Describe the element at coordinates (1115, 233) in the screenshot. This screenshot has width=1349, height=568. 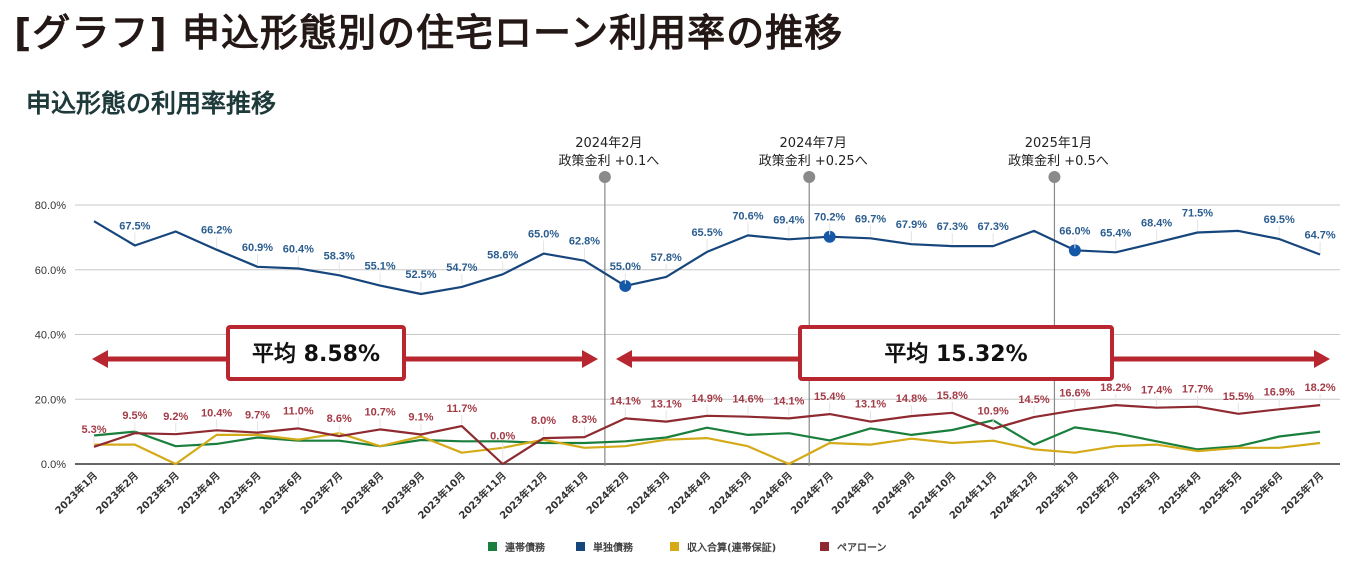
I see `data-label-single: 65.4%` at that location.